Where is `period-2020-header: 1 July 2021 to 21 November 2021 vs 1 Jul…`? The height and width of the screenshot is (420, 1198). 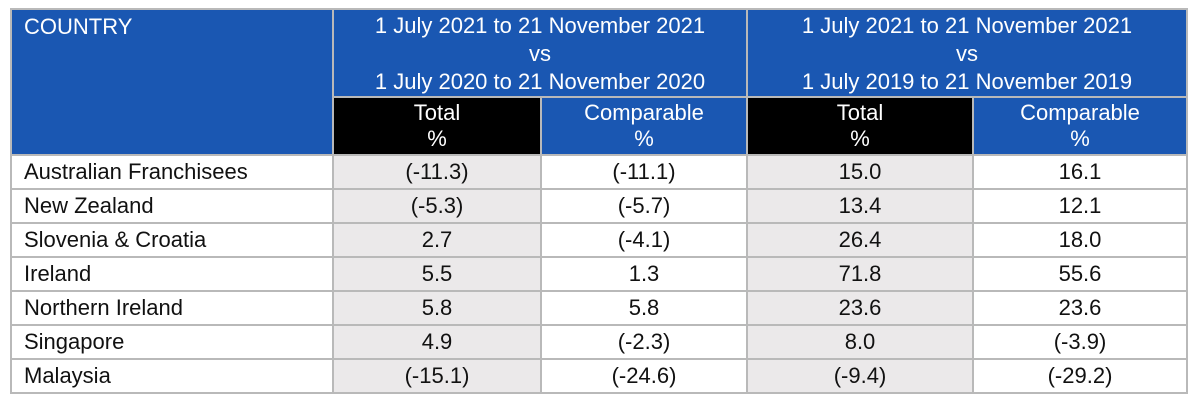
period-2020-header: 1 July 2021 to 21 November 2021 vs 1 Jul… is located at coordinates (540, 53).